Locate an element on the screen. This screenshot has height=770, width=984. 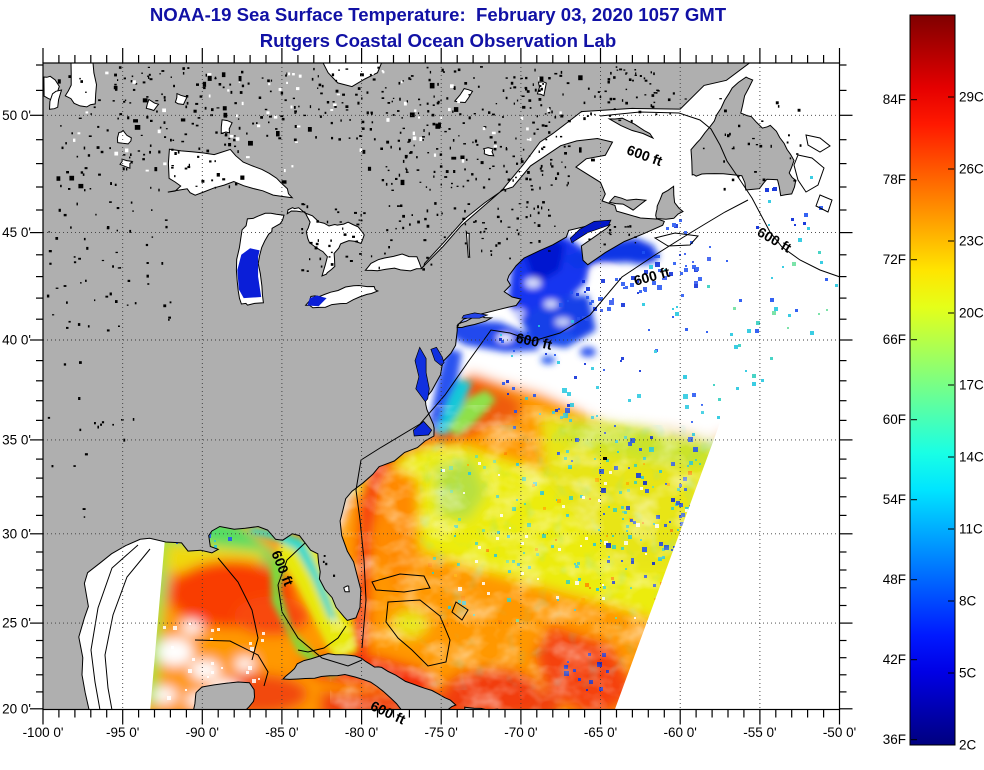
svg-text: 66F is located at coordinates (894, 339).